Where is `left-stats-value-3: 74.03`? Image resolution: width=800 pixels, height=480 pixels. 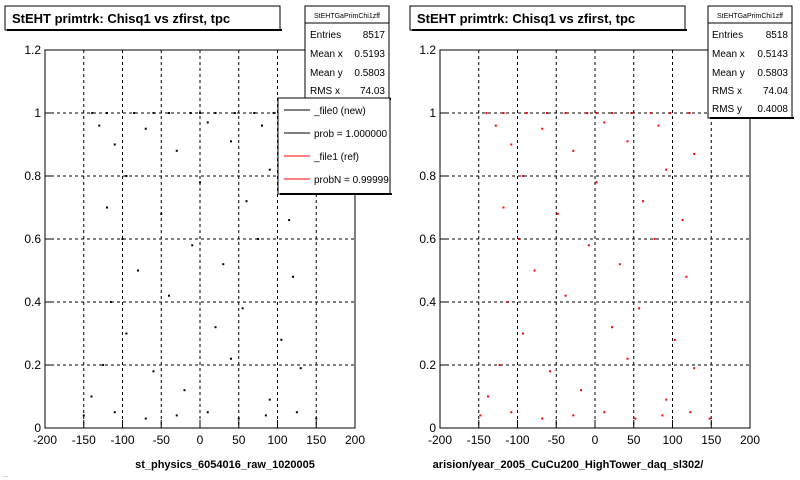 left-stats-value-3: 74.03 is located at coordinates (372, 91).